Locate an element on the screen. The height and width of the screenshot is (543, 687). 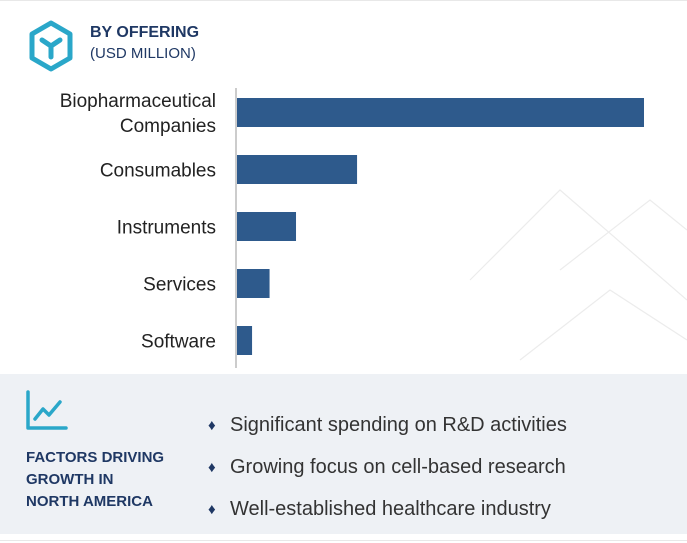
factors-heading-line: NORTH AMERICA is located at coordinates (89, 501).